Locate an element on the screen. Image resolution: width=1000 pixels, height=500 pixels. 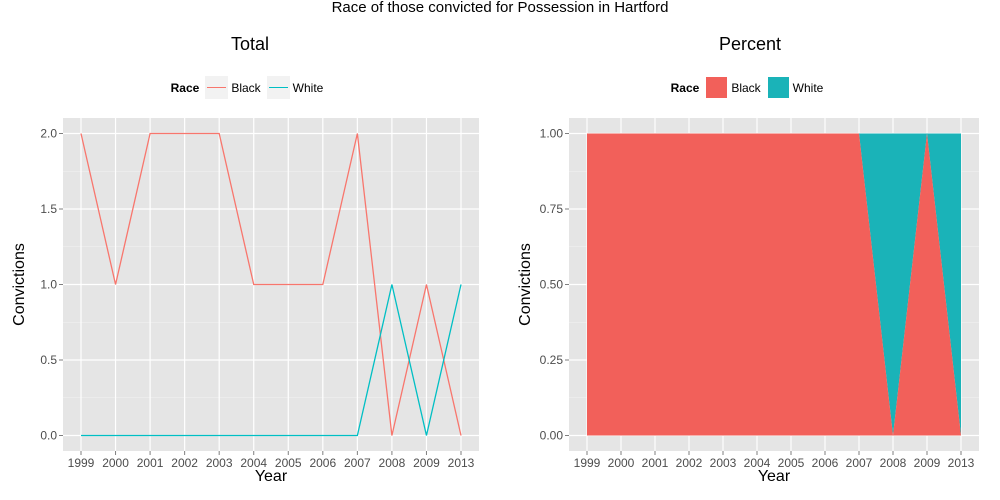
y-tick-label: 0.25 is located at coordinates (552, 360).